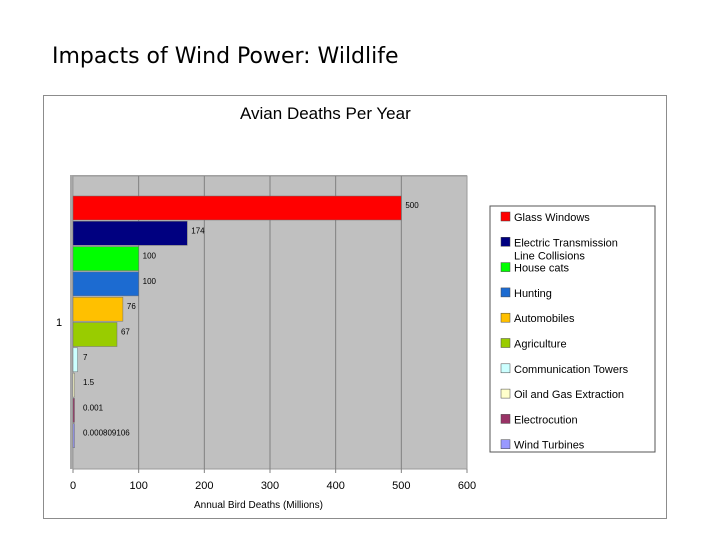 This screenshot has height=540, width=720. What do you see at coordinates (204, 486) in the screenshot?
I see `x-tick-label: 200` at bounding box center [204, 486].